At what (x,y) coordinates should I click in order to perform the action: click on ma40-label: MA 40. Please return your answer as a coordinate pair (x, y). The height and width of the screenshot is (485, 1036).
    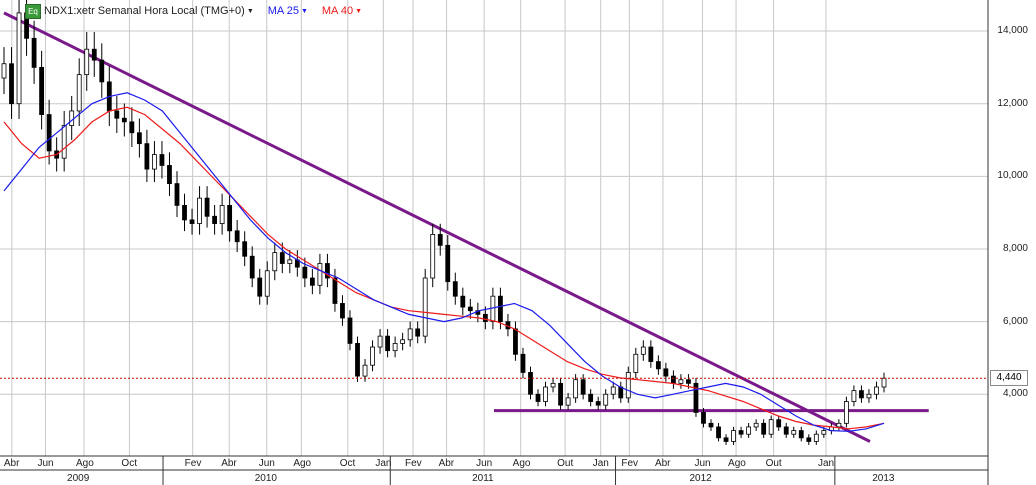
    Looking at the image, I should click on (337, 11).